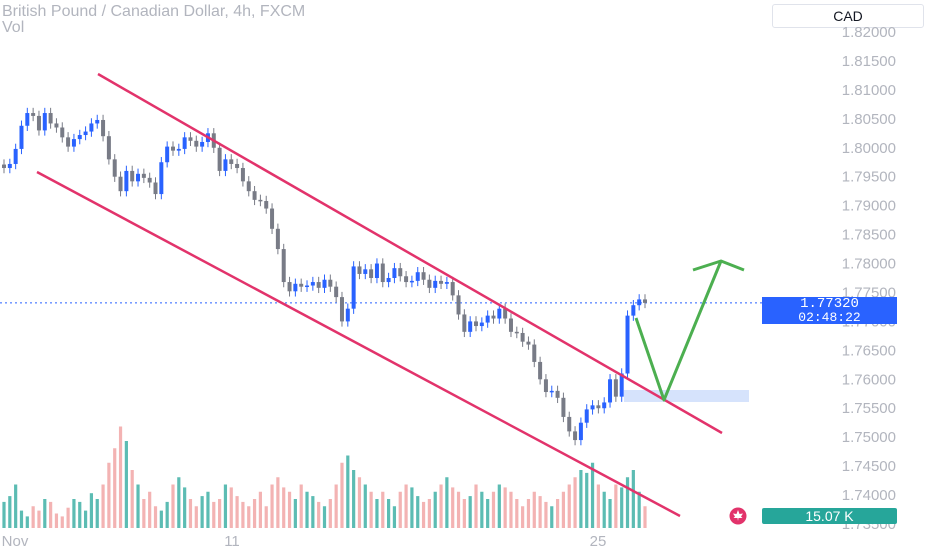 This screenshot has width=932, height=550. I want to click on y-tick-label: 1.76000, so click(869, 379).